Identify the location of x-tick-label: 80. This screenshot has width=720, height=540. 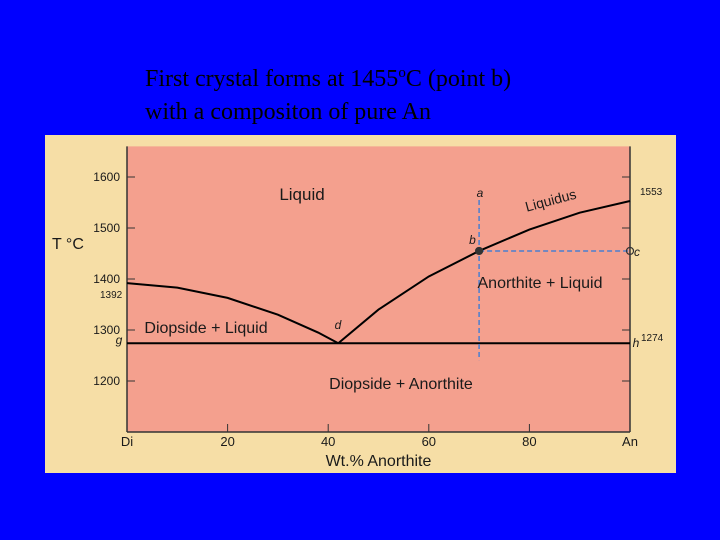
(529, 441).